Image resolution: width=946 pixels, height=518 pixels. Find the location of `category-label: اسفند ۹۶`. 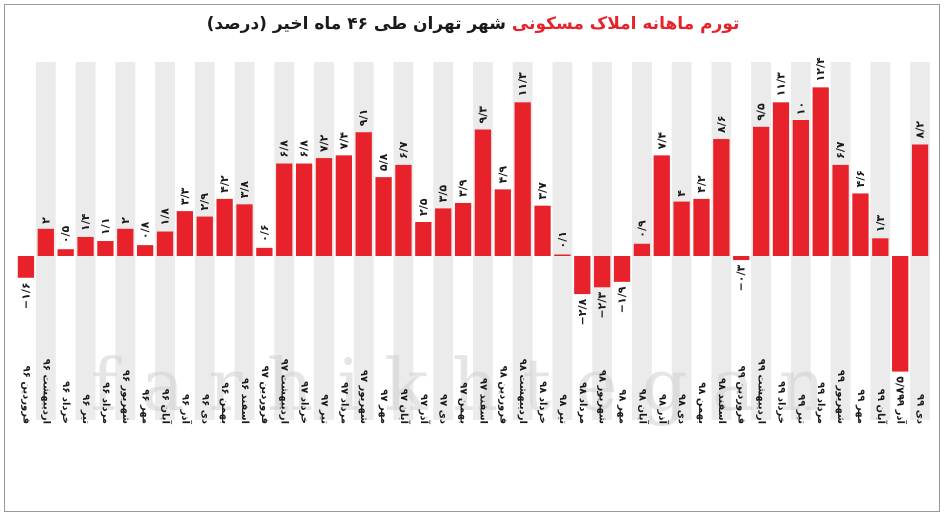

category-label: اسفند ۹۶ is located at coordinates (244, 401).